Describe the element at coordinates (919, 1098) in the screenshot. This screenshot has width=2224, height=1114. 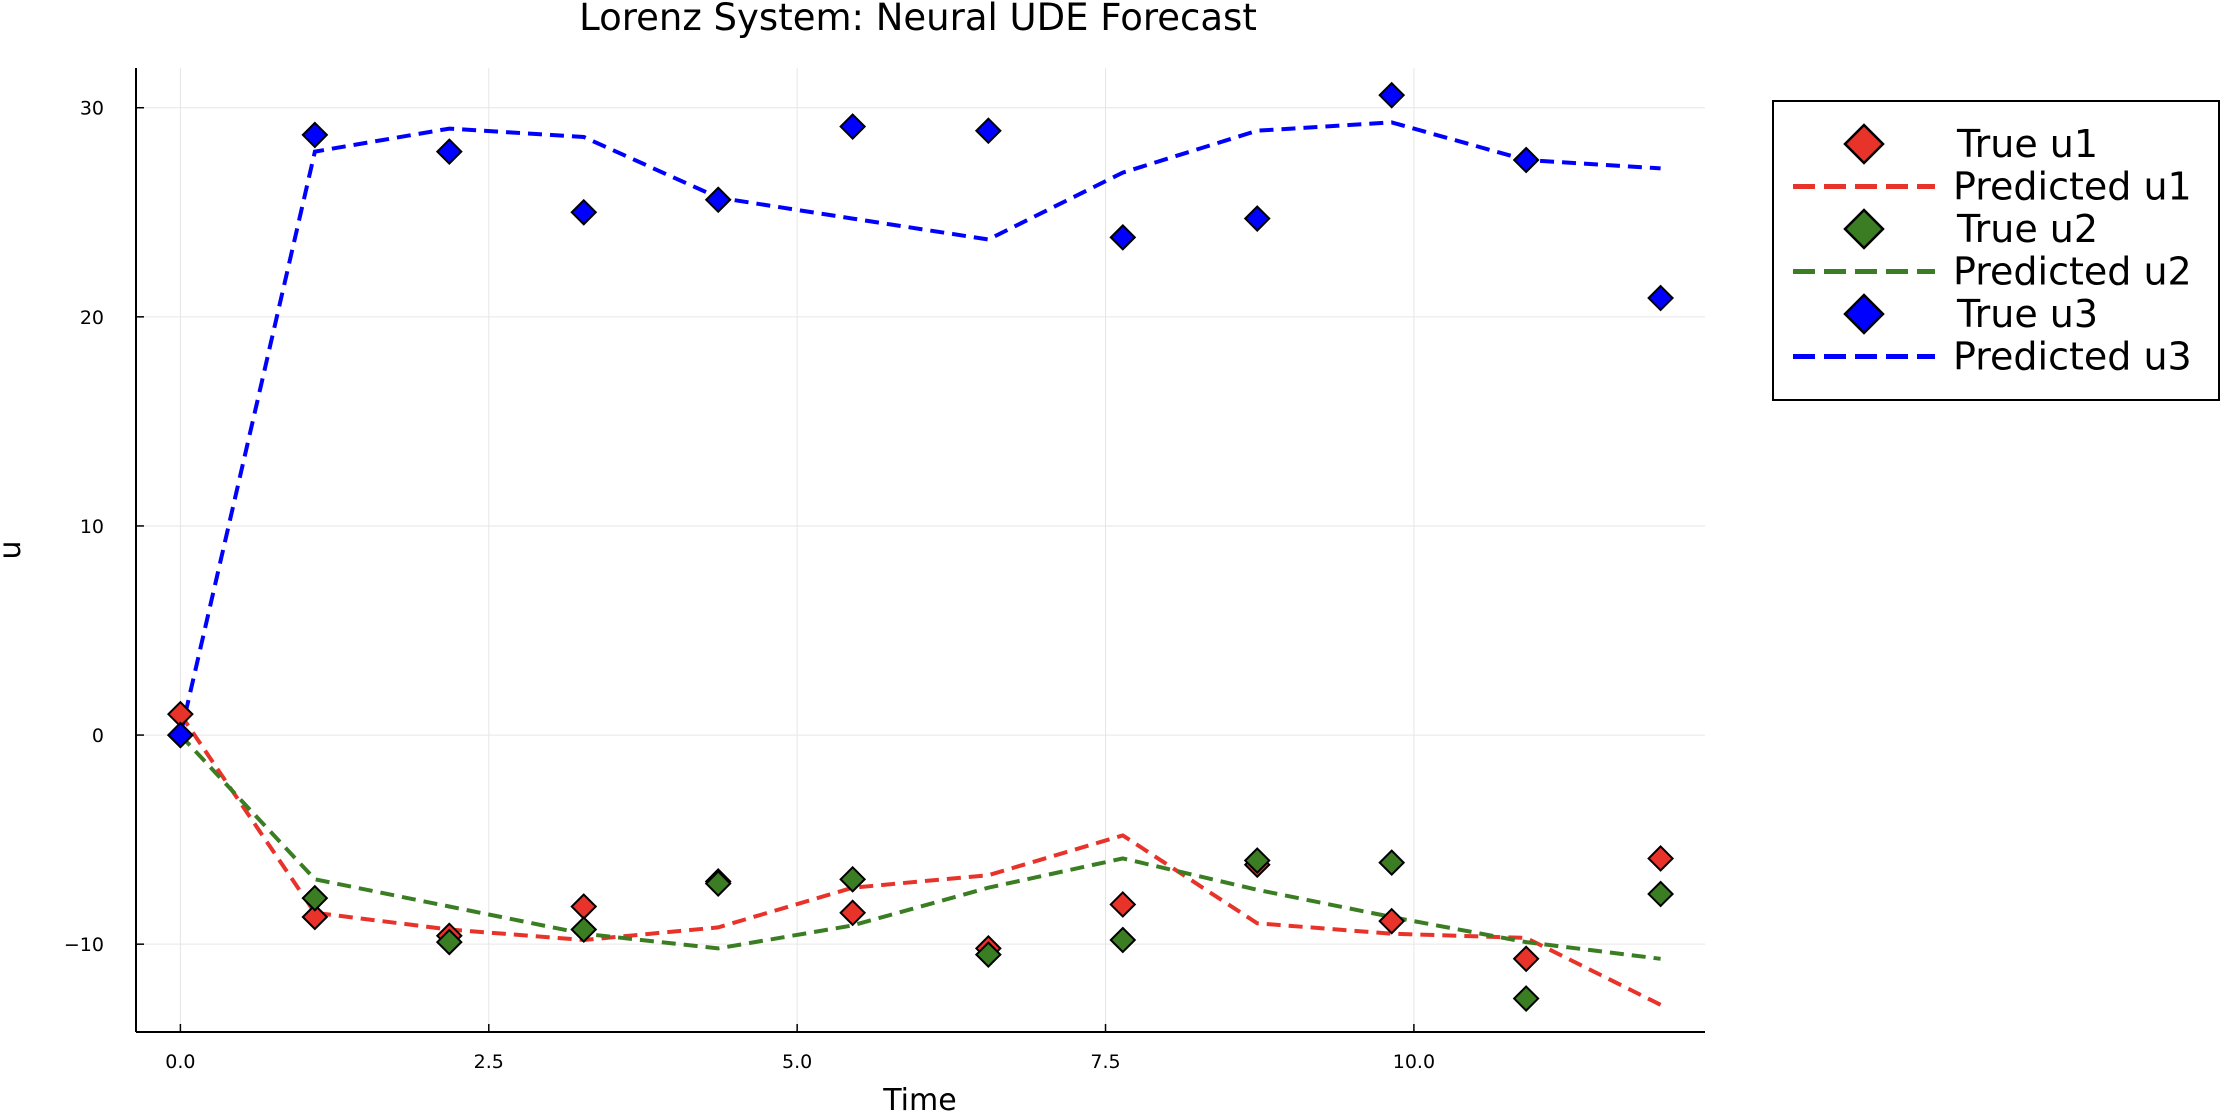
I see `x-axis-title: Time` at that location.